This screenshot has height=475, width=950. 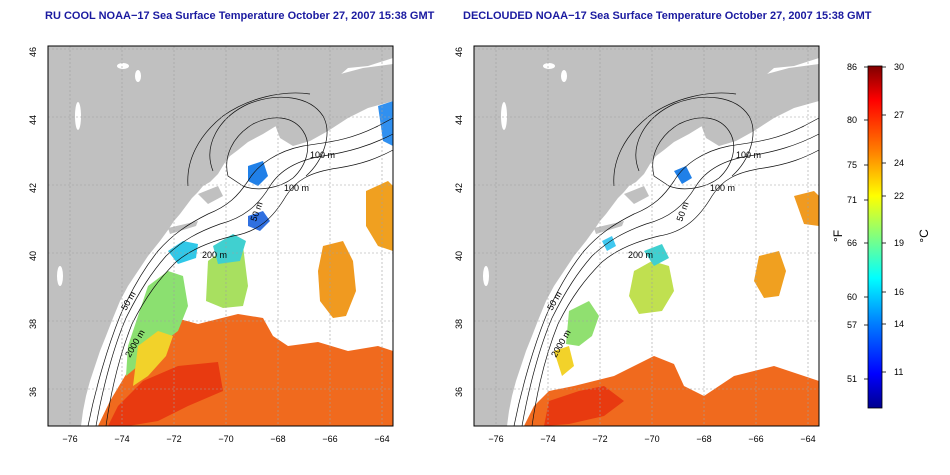 What do you see at coordinates (924, 236) in the screenshot?
I see `celsius-label: °C` at bounding box center [924, 236].